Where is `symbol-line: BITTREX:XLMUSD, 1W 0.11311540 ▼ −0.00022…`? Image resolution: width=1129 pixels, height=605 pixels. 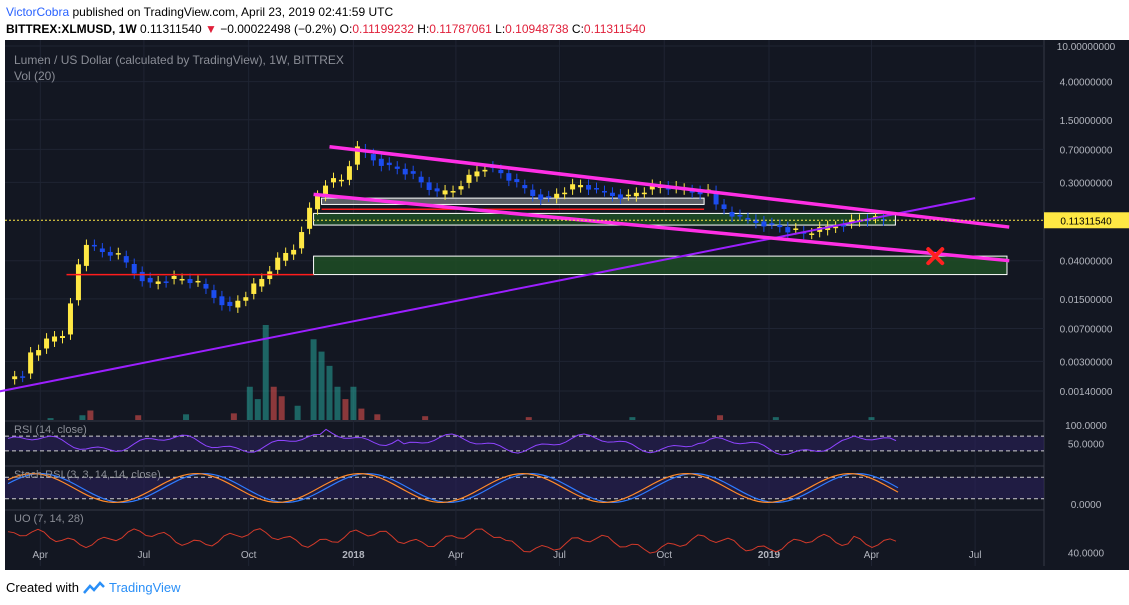
symbol-line: BITTREX:XLMUSD, 1W 0.11311540 ▼ −0.00022… is located at coordinates (326, 29).